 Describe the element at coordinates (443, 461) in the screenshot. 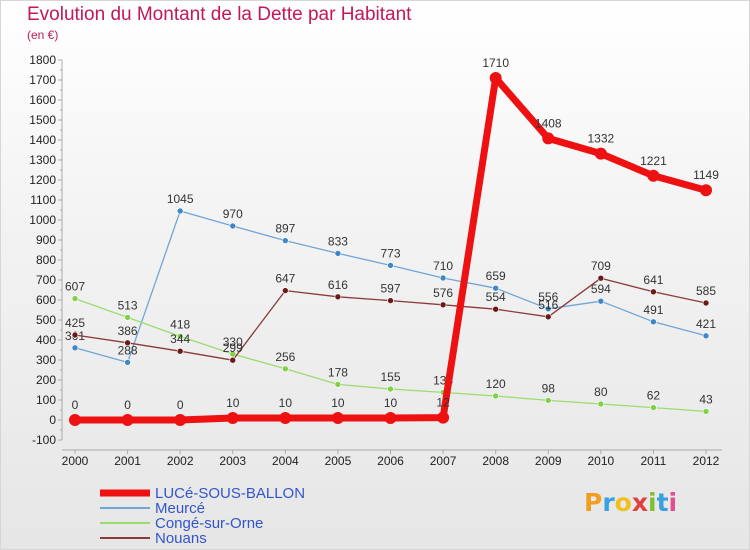

I see `x-tick-label: 2007` at that location.